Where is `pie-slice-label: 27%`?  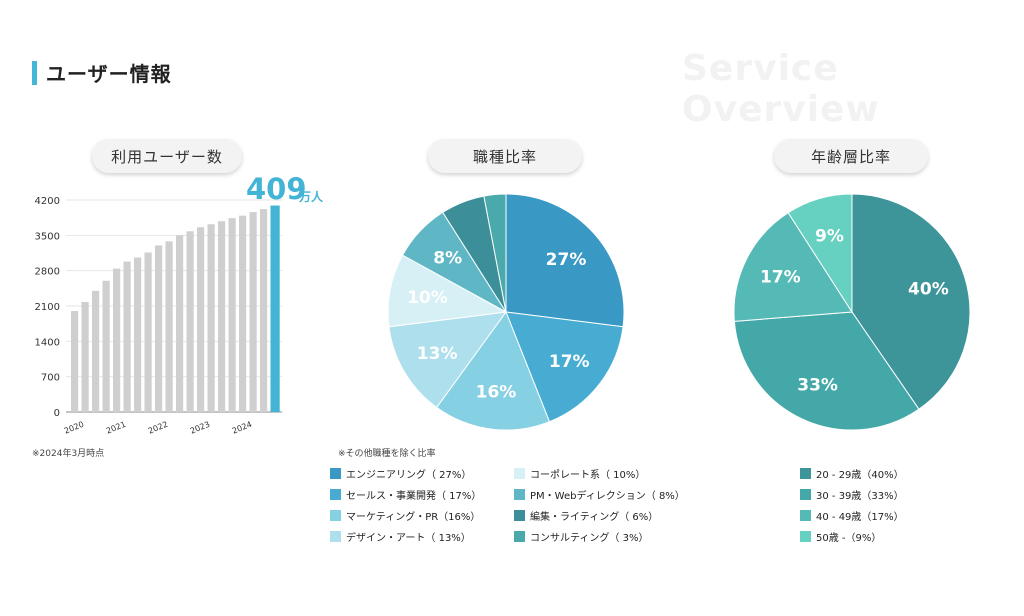 pie-slice-label: 27% is located at coordinates (566, 260).